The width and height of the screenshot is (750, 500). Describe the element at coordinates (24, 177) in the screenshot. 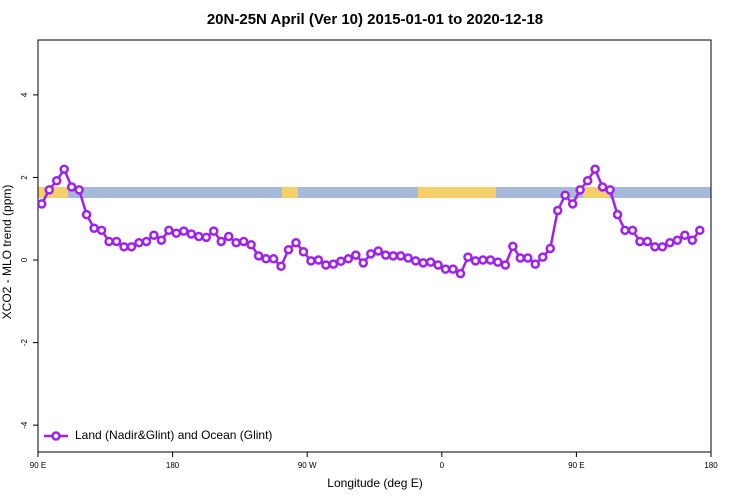

I see `y-tick-label: 2` at that location.